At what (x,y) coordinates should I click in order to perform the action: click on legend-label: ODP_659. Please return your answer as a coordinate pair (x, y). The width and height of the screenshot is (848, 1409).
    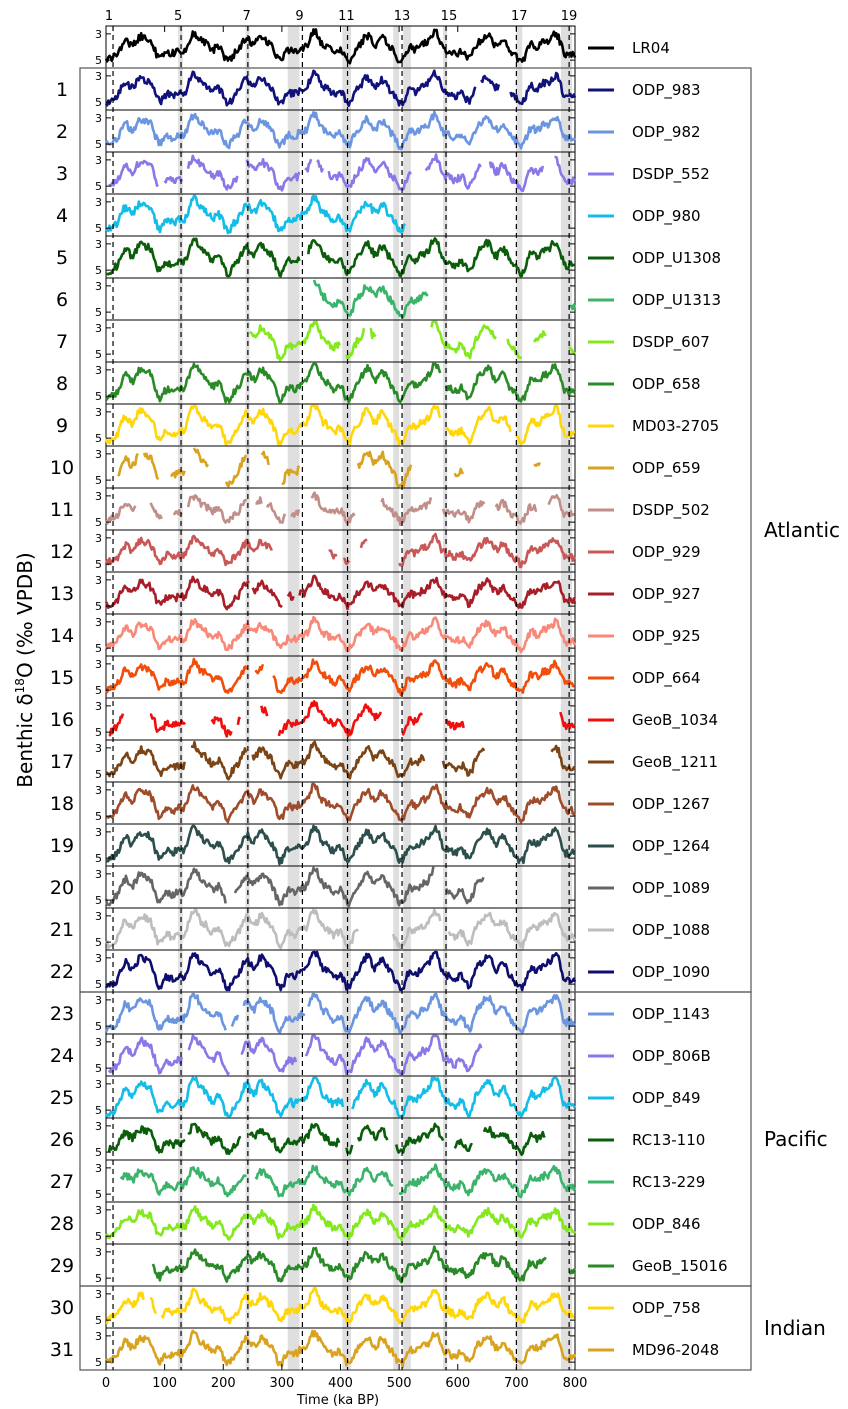
    Looking at the image, I should click on (666, 468).